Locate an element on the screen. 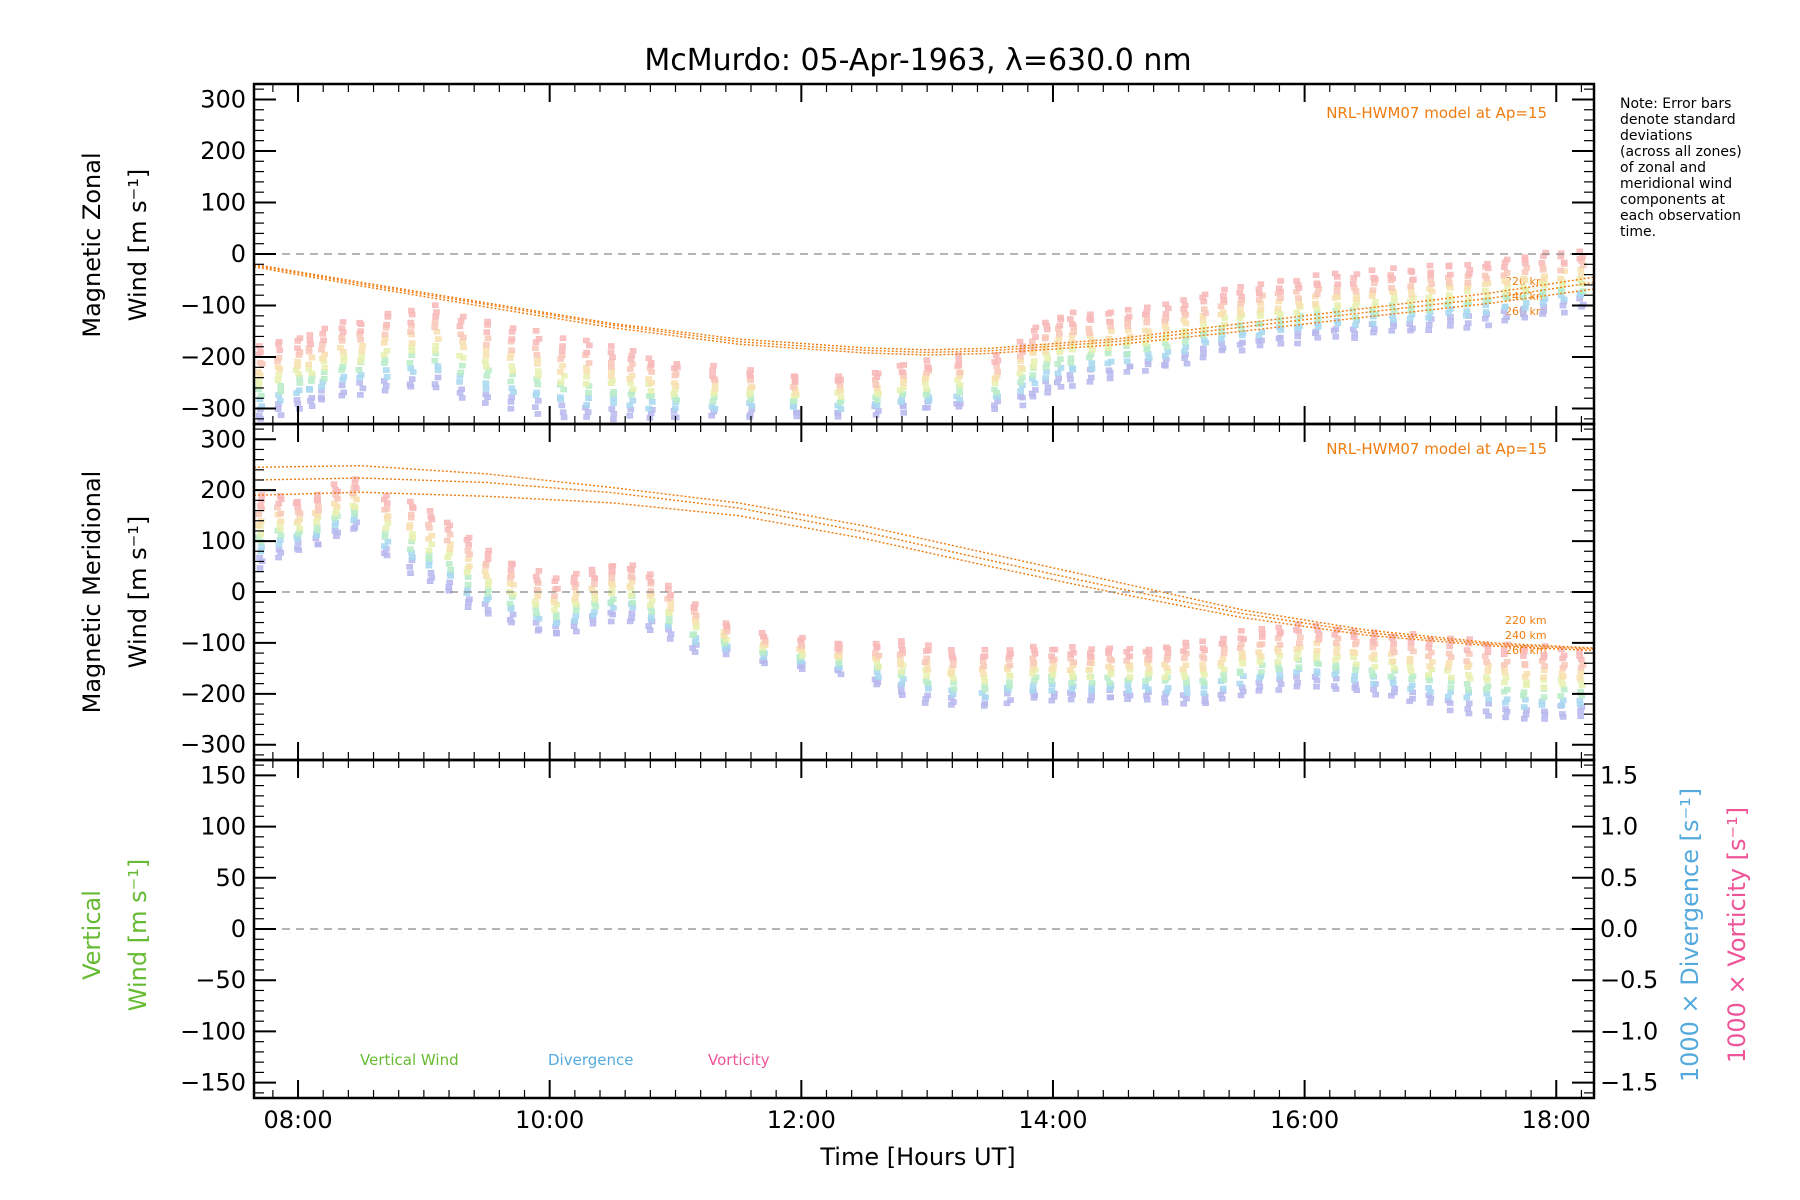 The width and height of the screenshot is (1800, 1200). zonal-ytick-label: 200 is located at coordinates (223, 151).